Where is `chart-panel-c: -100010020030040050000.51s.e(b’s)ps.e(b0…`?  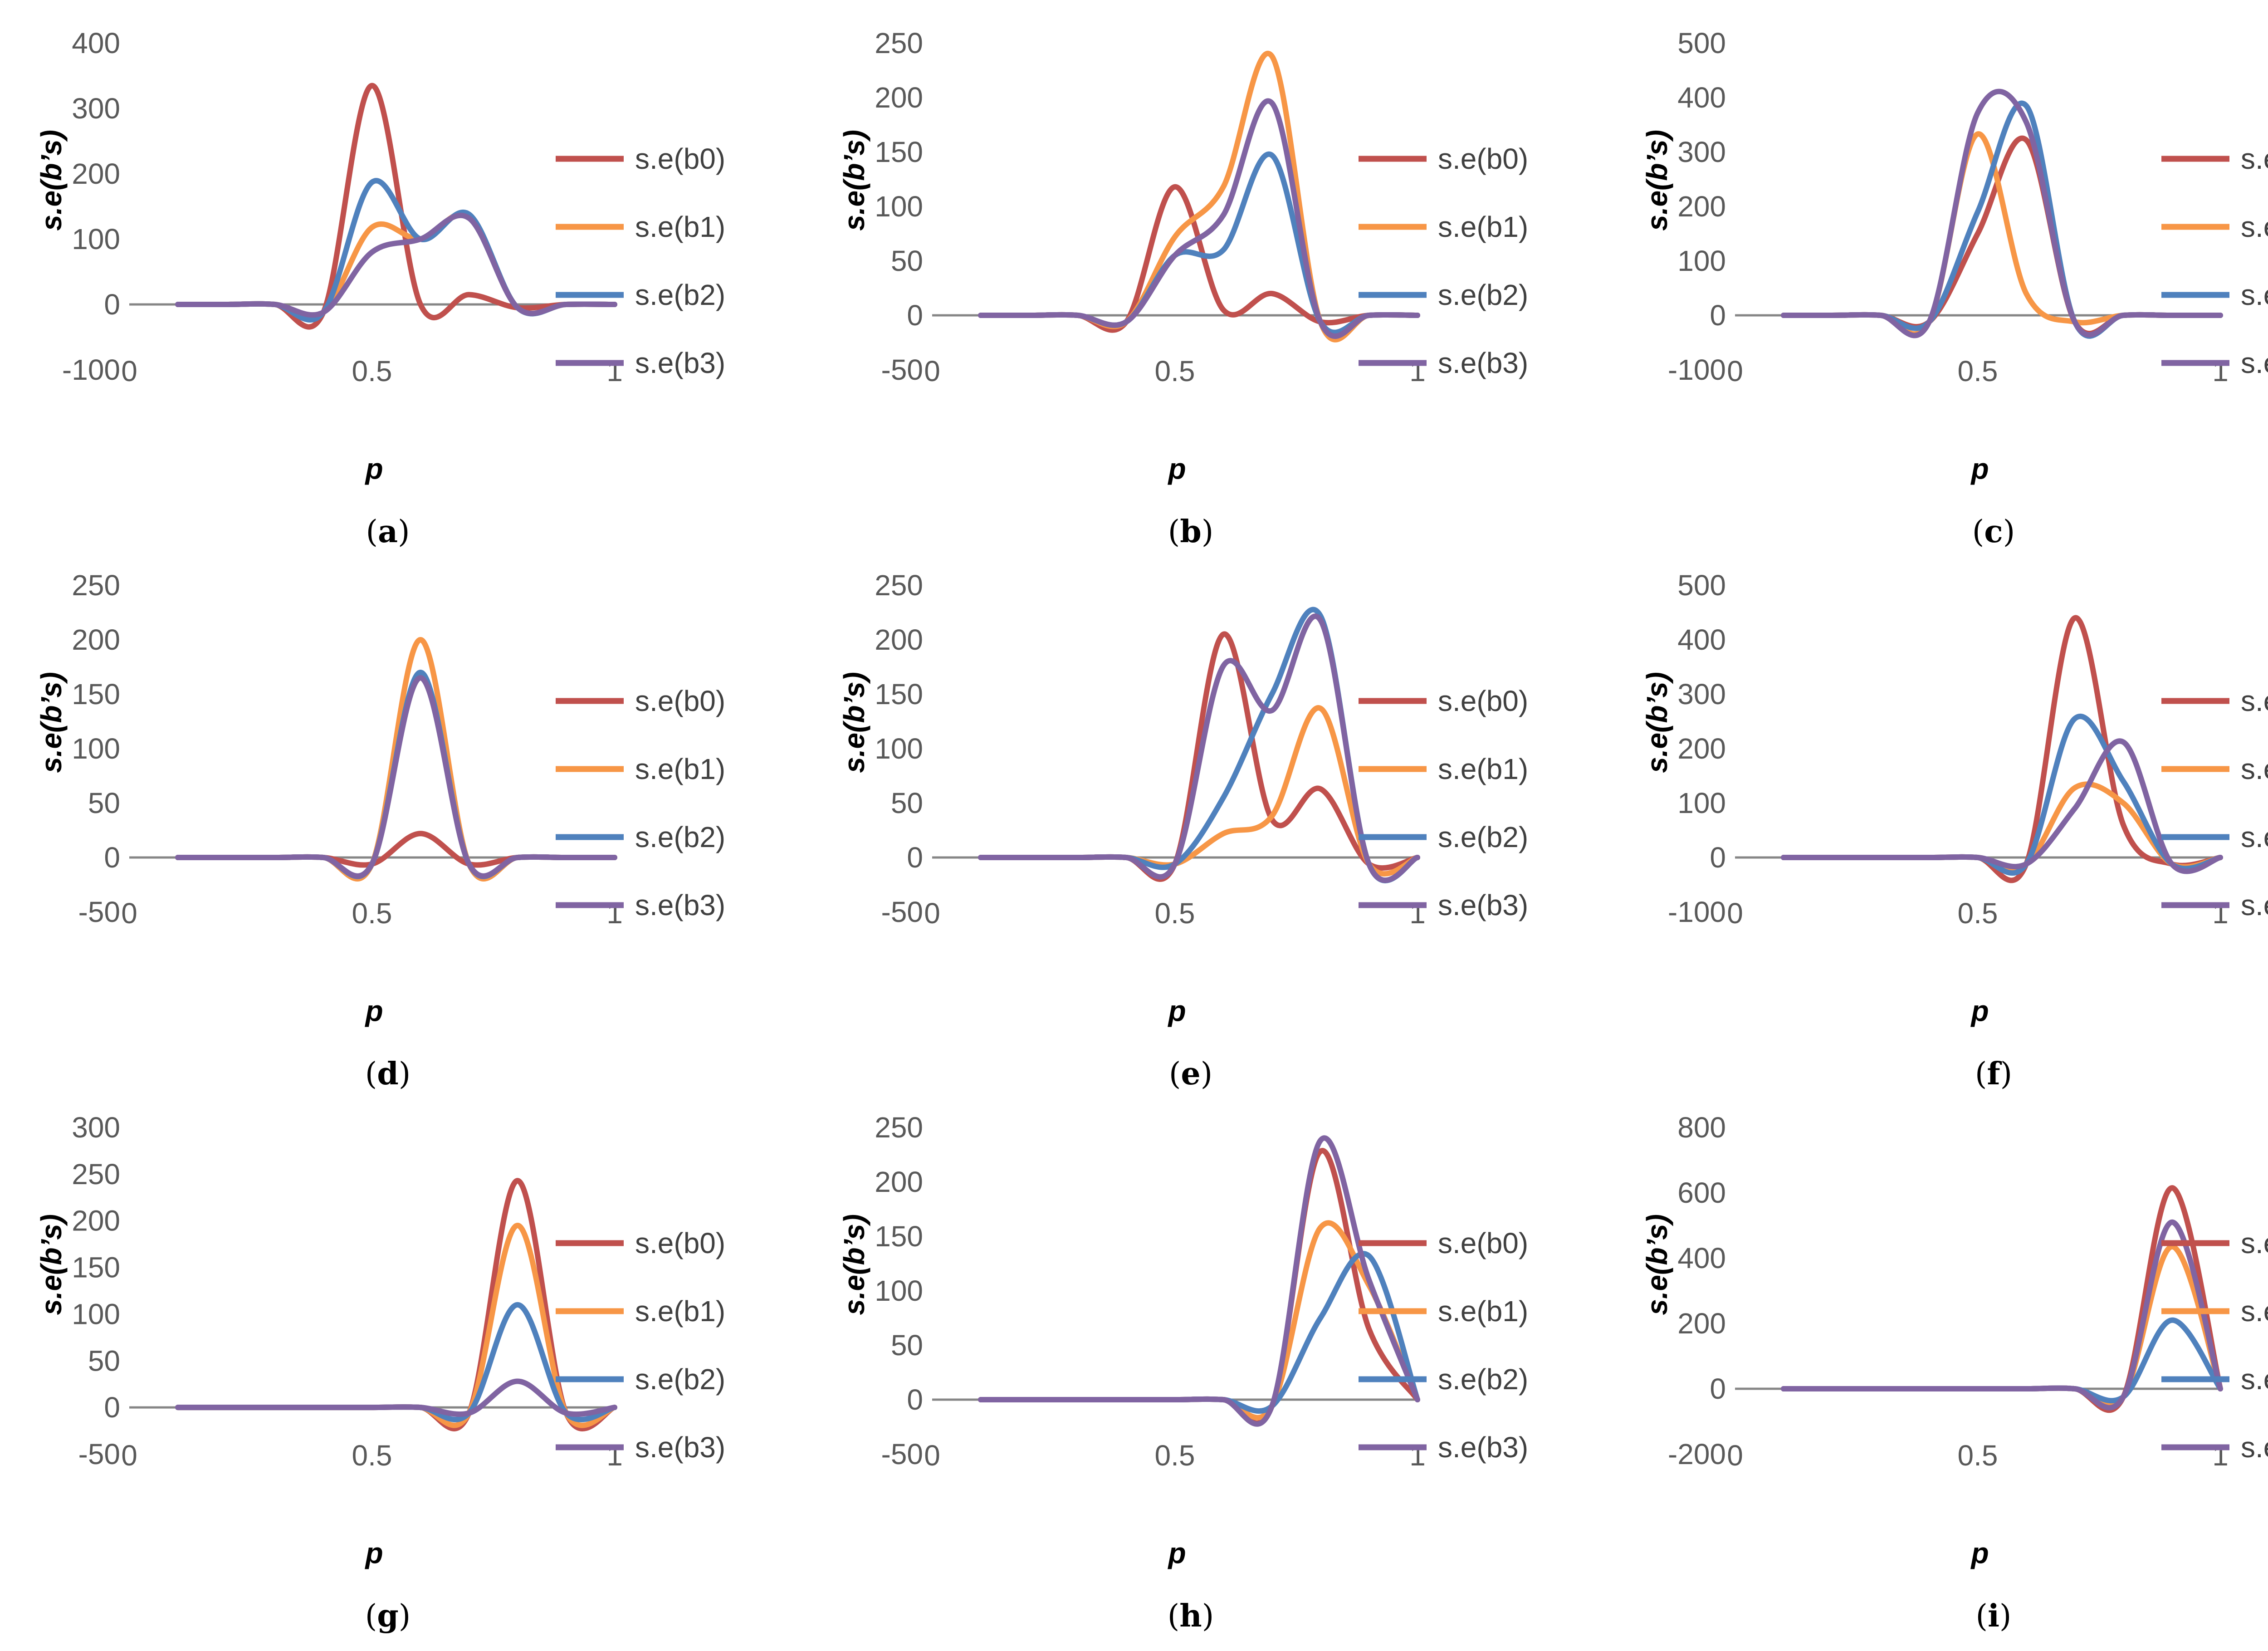 chart-panel-c: -100010020030040050000.51s.e(b’s)ps.e(b0… is located at coordinates (1954, 288).